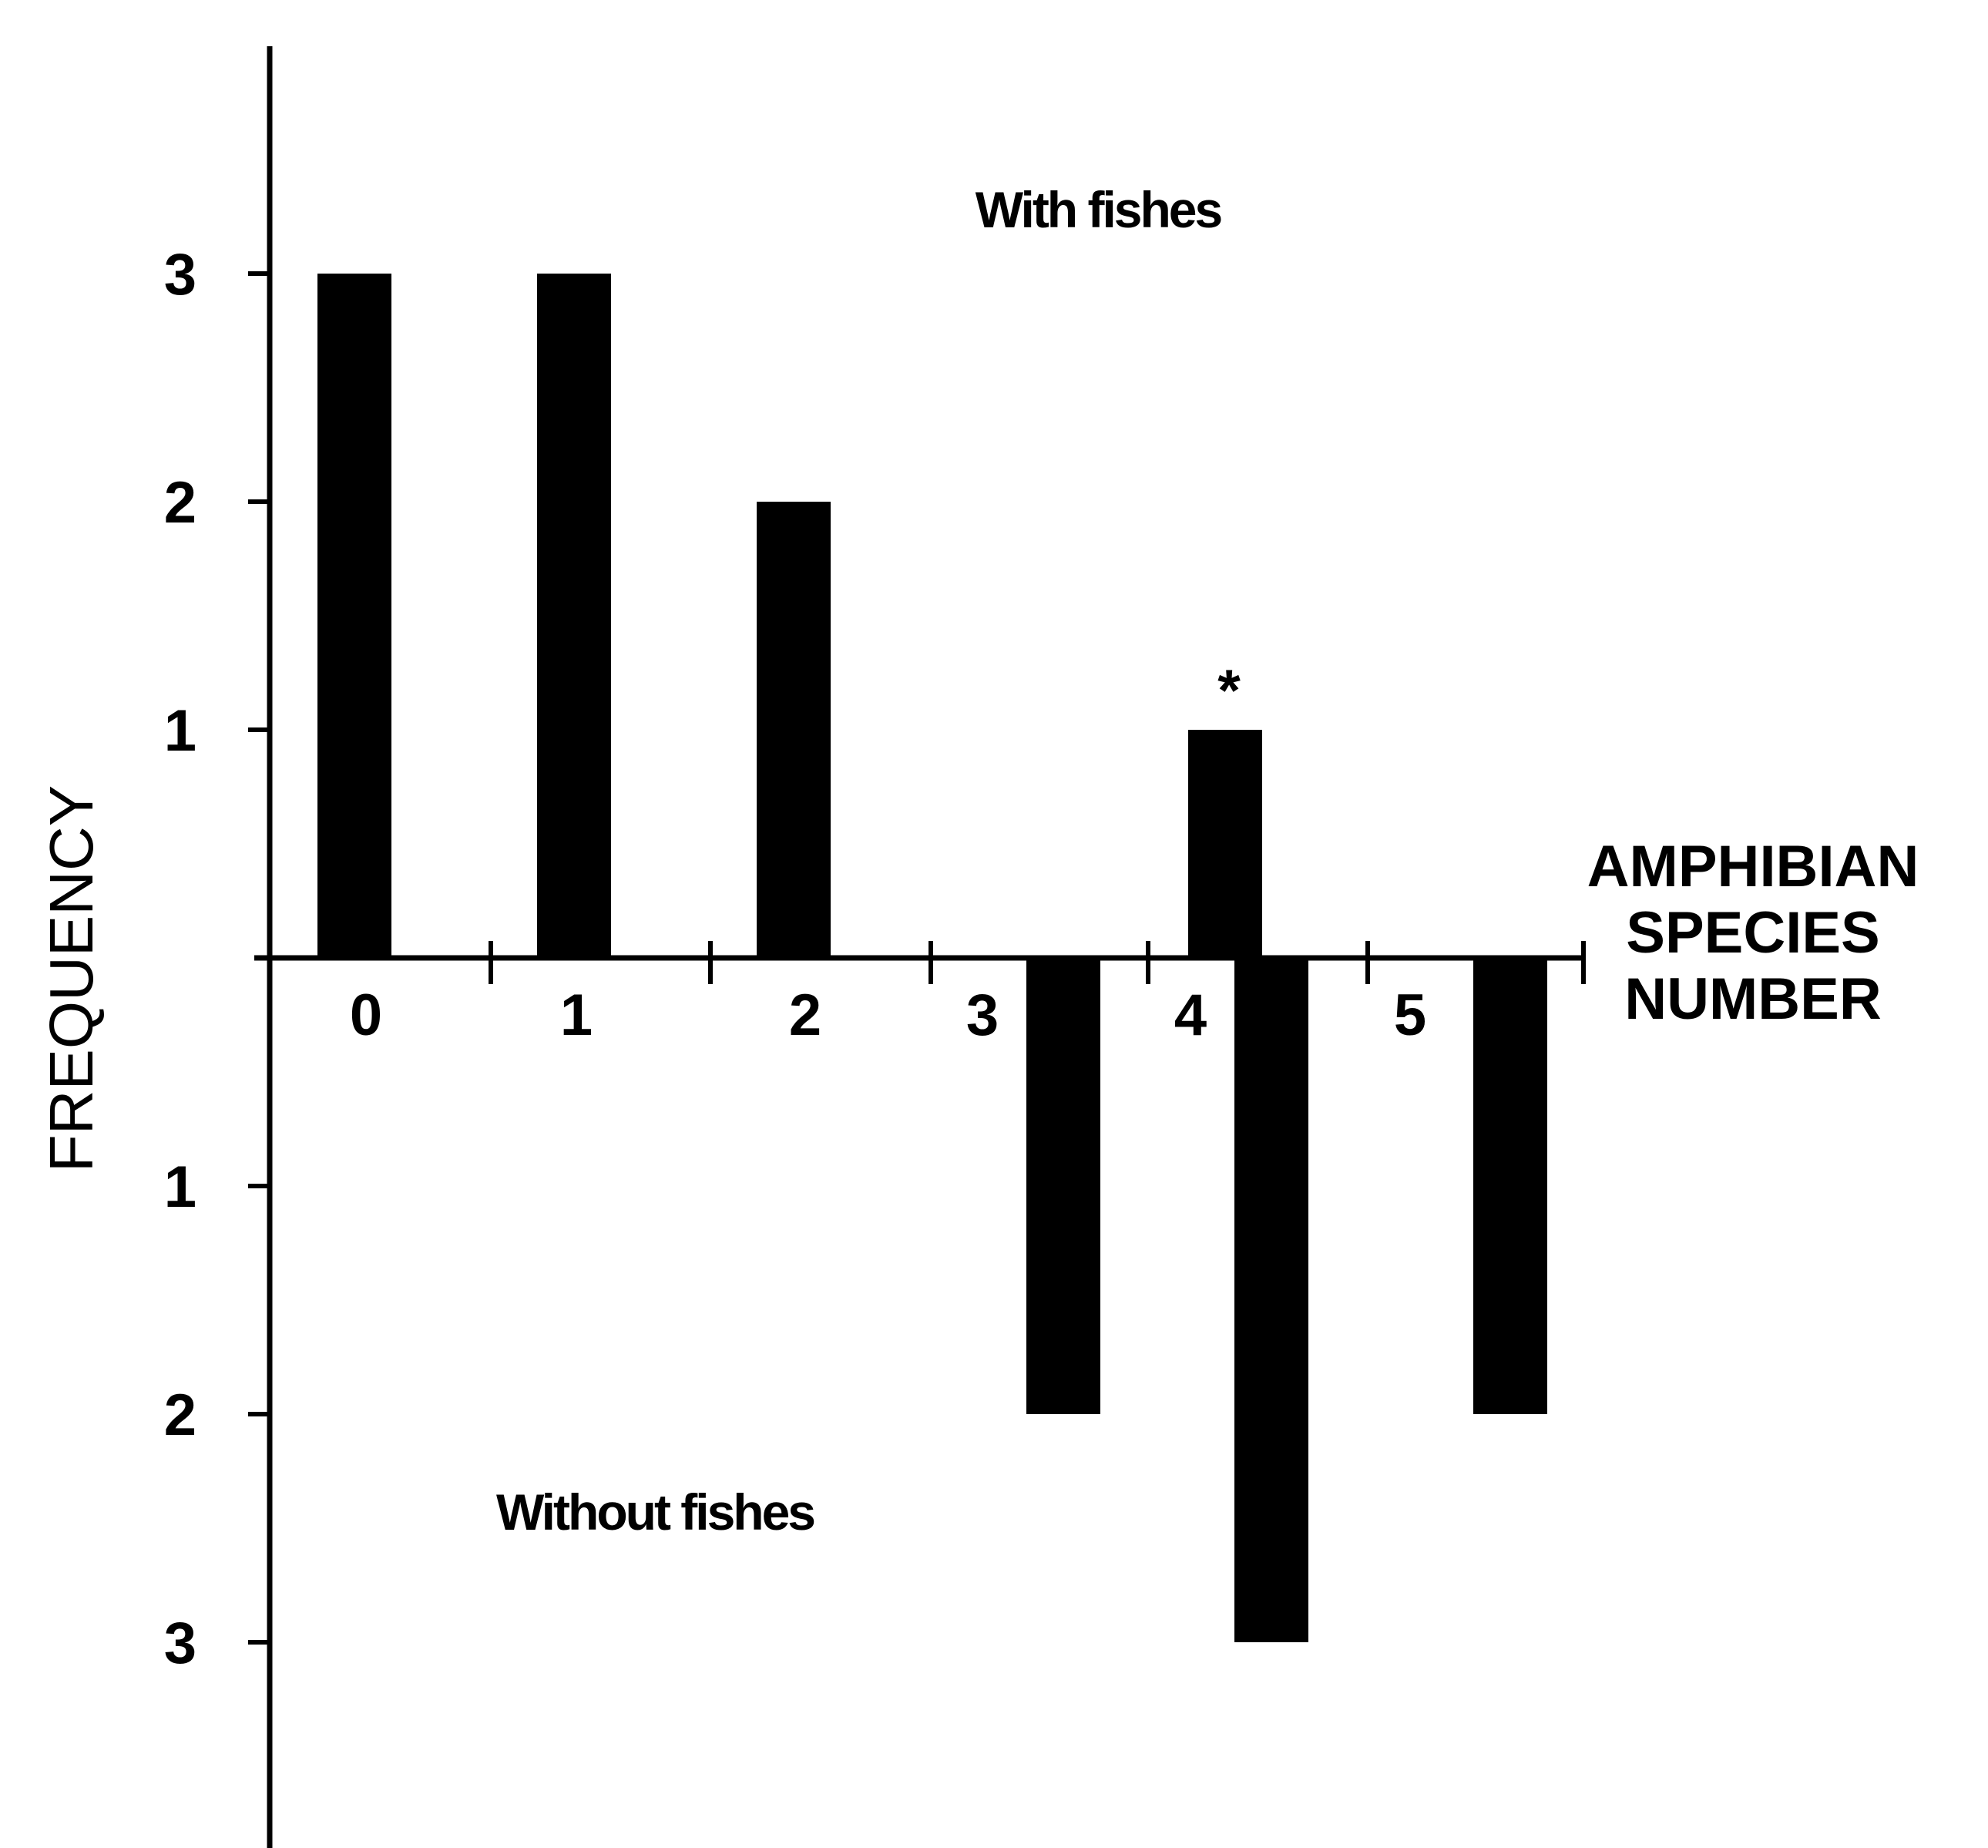 This screenshot has width=1988, height=1848. Describe the element at coordinates (180, 1187) in the screenshot. I see `y-tick-label-down: 1` at that location.